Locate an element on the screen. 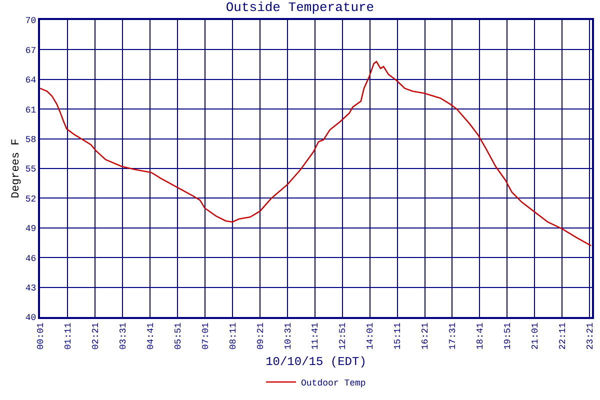 This screenshot has width=600, height=400. x-tick-label: 12:51 is located at coordinates (343, 336).